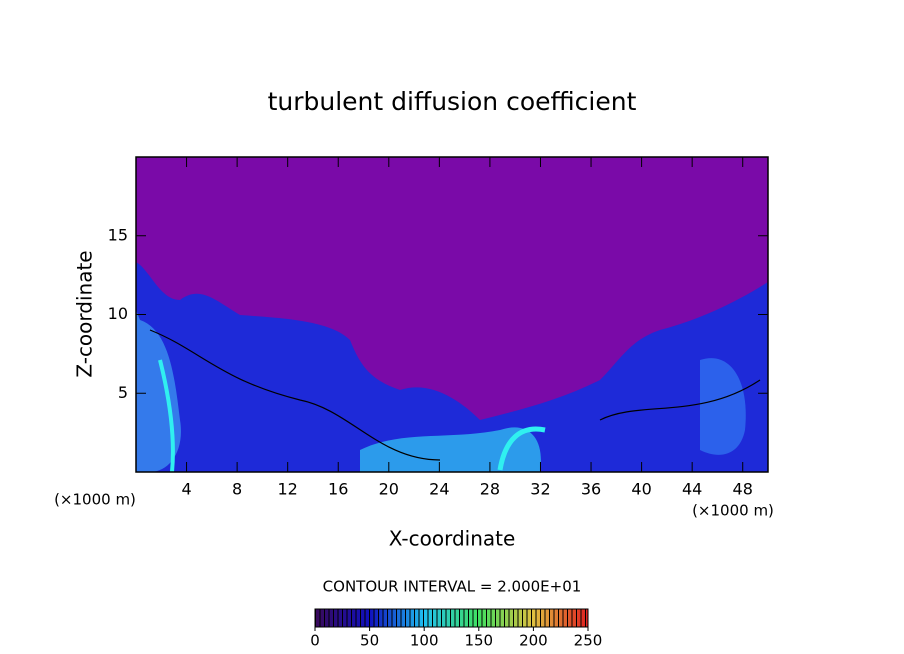 This screenshot has width=904, height=654. What do you see at coordinates (369, 641) in the screenshot?
I see `colorbar-tick-label: 50` at bounding box center [369, 641].